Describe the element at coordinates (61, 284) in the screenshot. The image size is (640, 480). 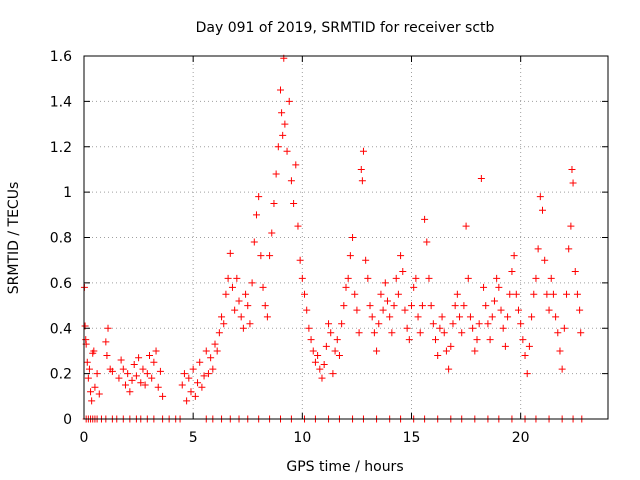
I see `y-tick-label: 0.6` at that location.